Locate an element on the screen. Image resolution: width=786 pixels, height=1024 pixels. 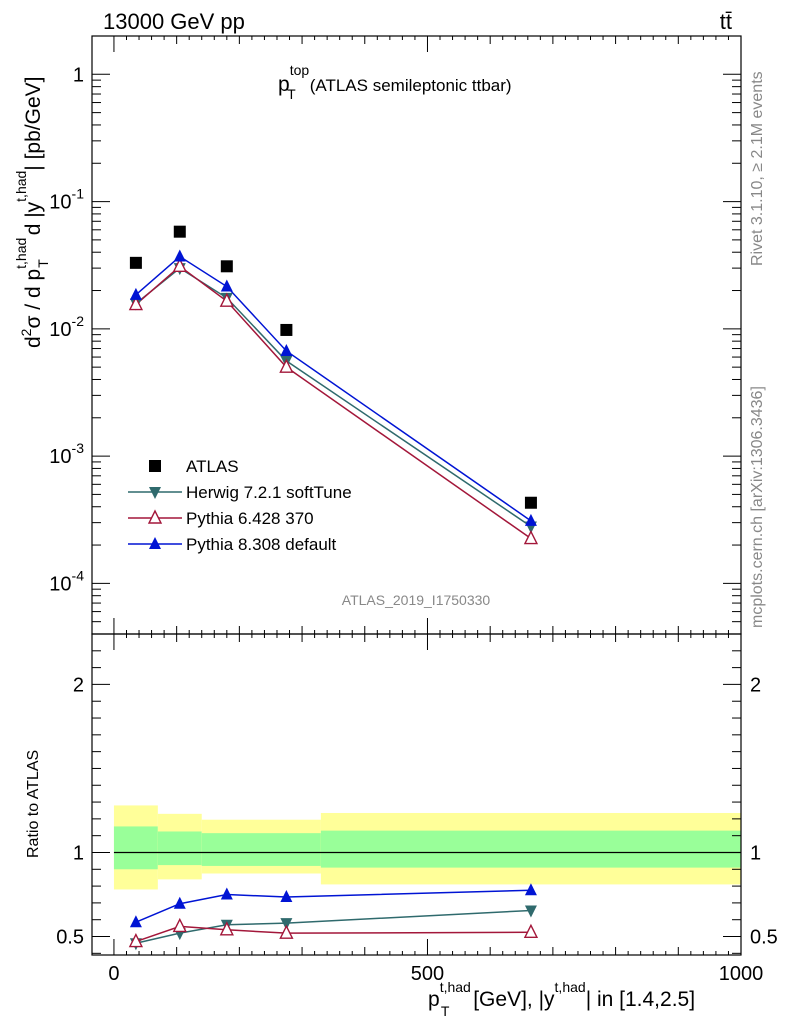
analysis-id-label: ATLAS_2019_I1750330 is located at coordinates (416, 600).